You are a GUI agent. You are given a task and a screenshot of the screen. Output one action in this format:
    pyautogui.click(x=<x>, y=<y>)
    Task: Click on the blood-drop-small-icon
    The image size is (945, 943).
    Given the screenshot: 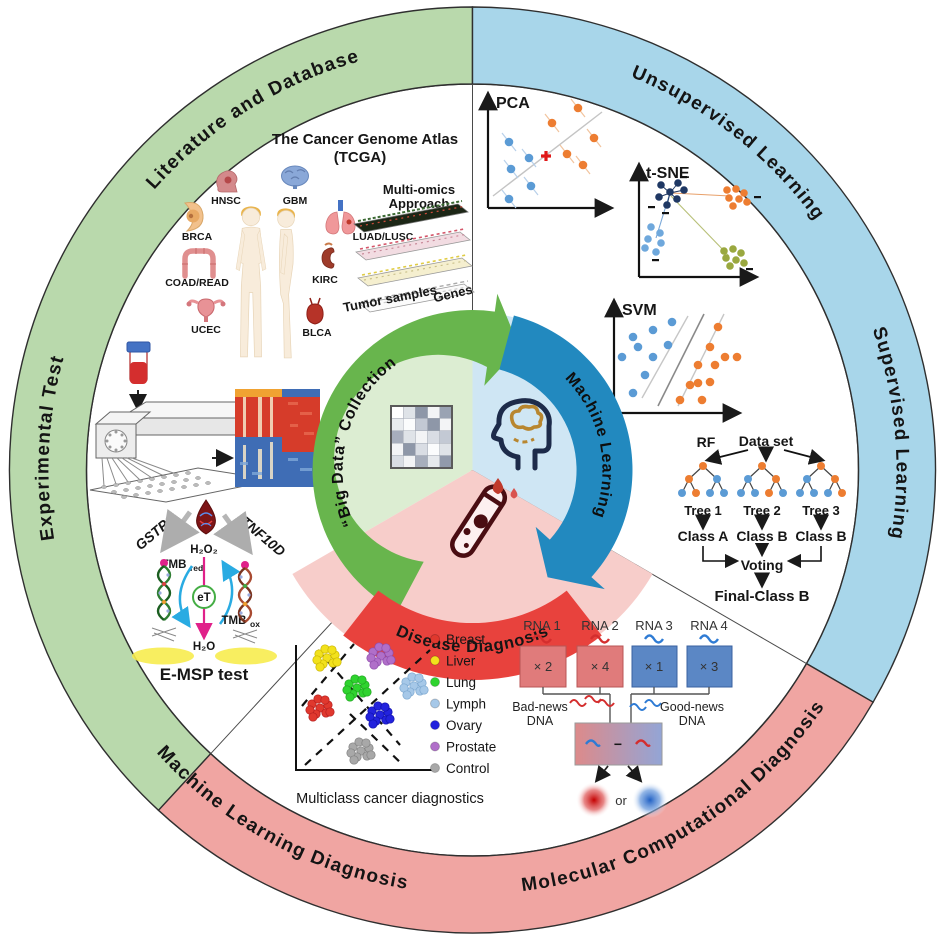 What is the action you would take?
    pyautogui.click(x=514, y=493)
    